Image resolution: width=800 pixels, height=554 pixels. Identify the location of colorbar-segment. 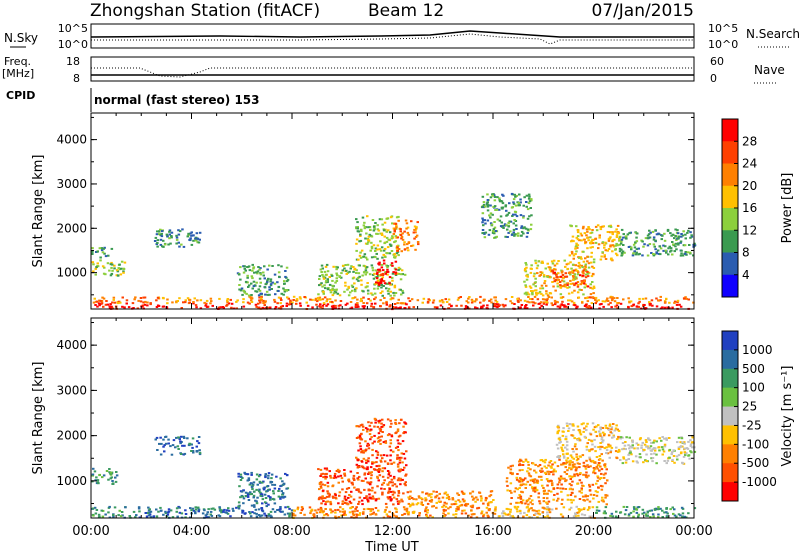
(730, 264).